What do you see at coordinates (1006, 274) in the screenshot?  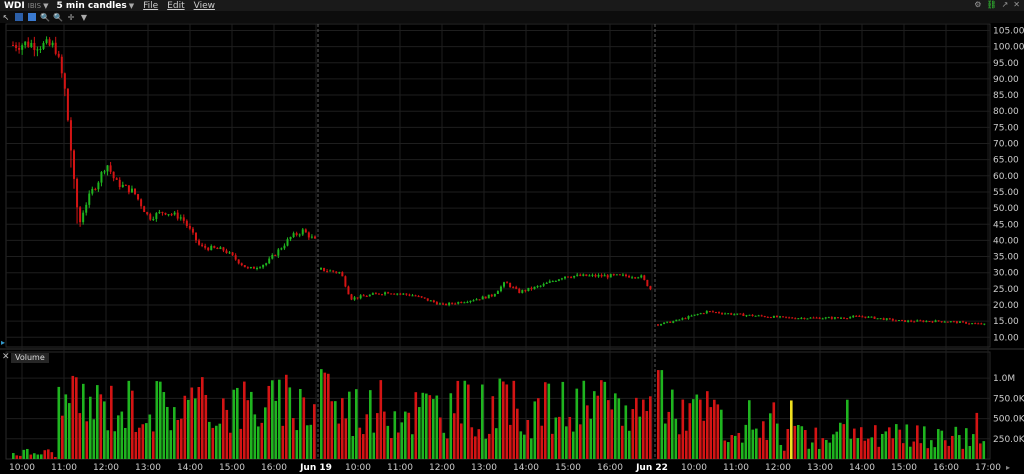 I see `price-tick-label: 30.00` at bounding box center [1006, 274].